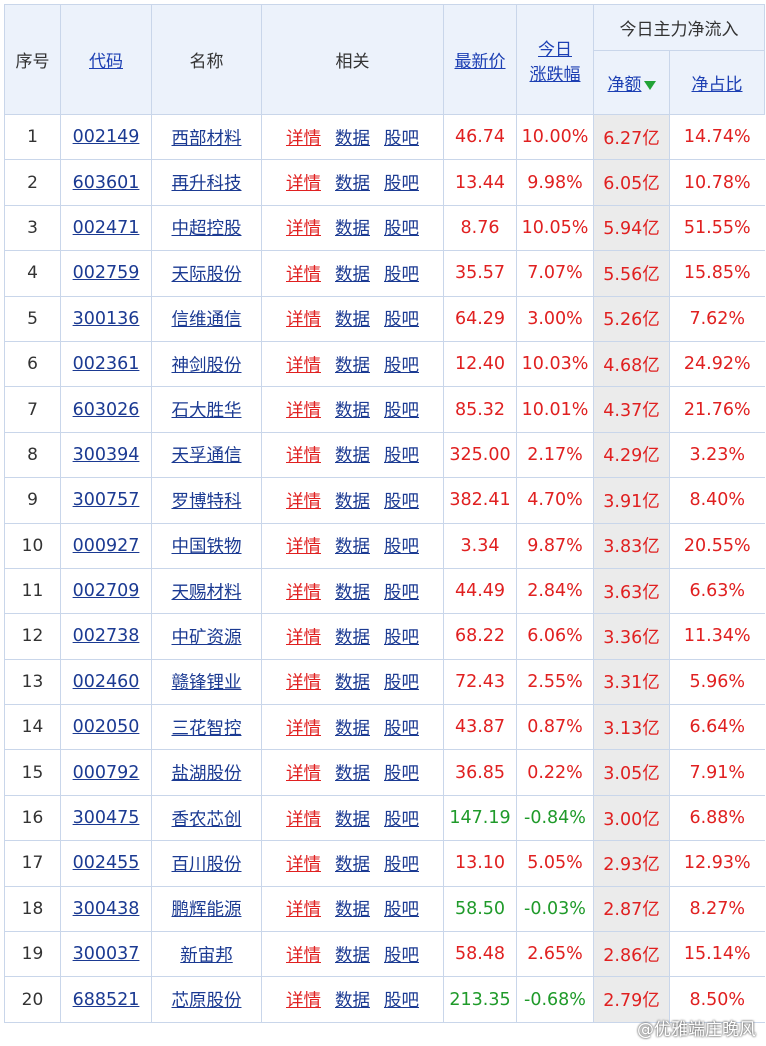 This screenshot has width=766, height=1046. I want to click on sort-net-ratio-link: 净占比, so click(717, 85).